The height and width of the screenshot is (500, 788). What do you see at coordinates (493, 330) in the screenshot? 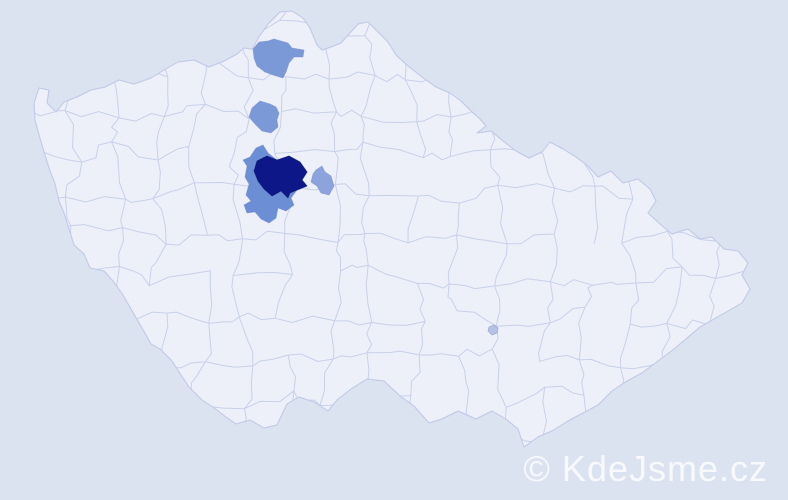
I see `highlighted-spot-southeast` at bounding box center [493, 330].